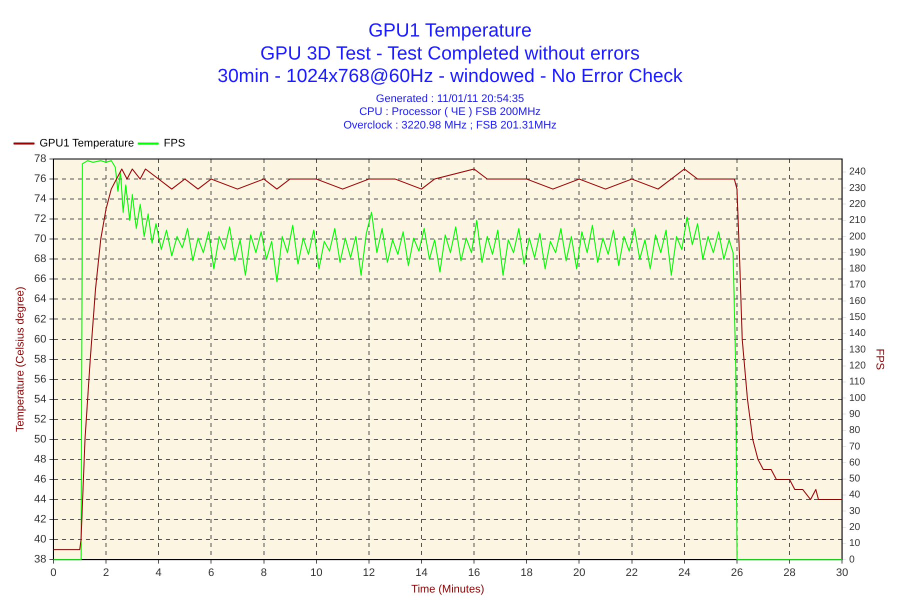 The height and width of the screenshot is (600, 900). Describe the element at coordinates (857, 334) in the screenshot. I see `y2-tick-label: 140` at that location.